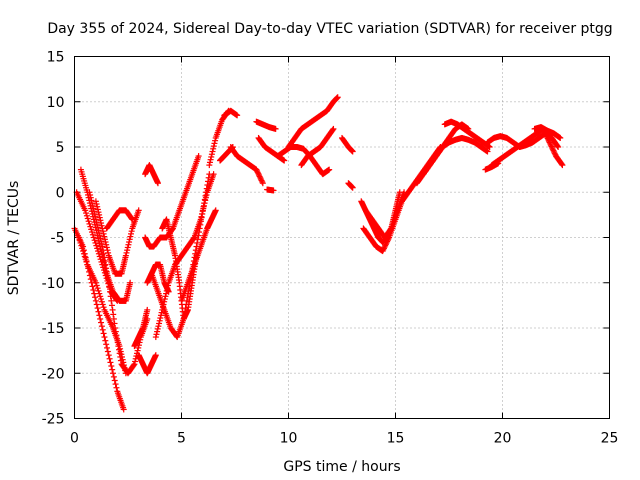  What do you see at coordinates (60, 148) in the screenshot?
I see `y-tick-label: 5` at bounding box center [60, 148].